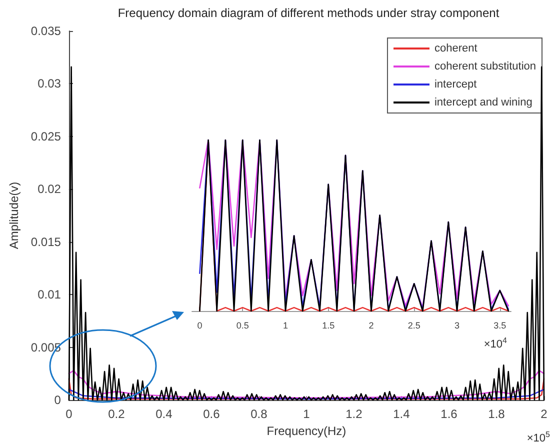 The image size is (552, 445). I want to click on y-tick-label: 0.035, so click(46, 31).